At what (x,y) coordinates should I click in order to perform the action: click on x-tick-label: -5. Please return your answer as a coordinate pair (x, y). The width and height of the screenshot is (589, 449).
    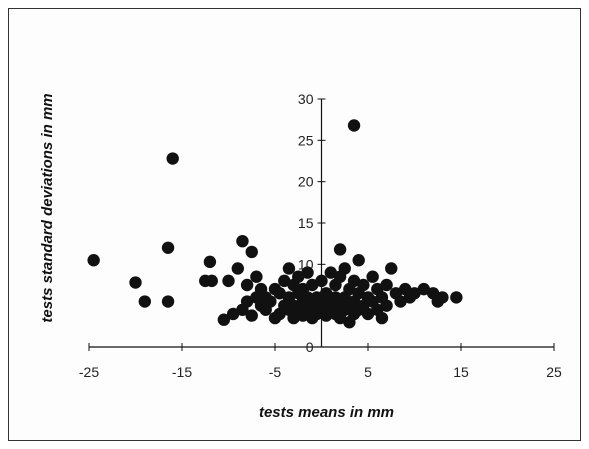
    Looking at the image, I should click on (275, 372).